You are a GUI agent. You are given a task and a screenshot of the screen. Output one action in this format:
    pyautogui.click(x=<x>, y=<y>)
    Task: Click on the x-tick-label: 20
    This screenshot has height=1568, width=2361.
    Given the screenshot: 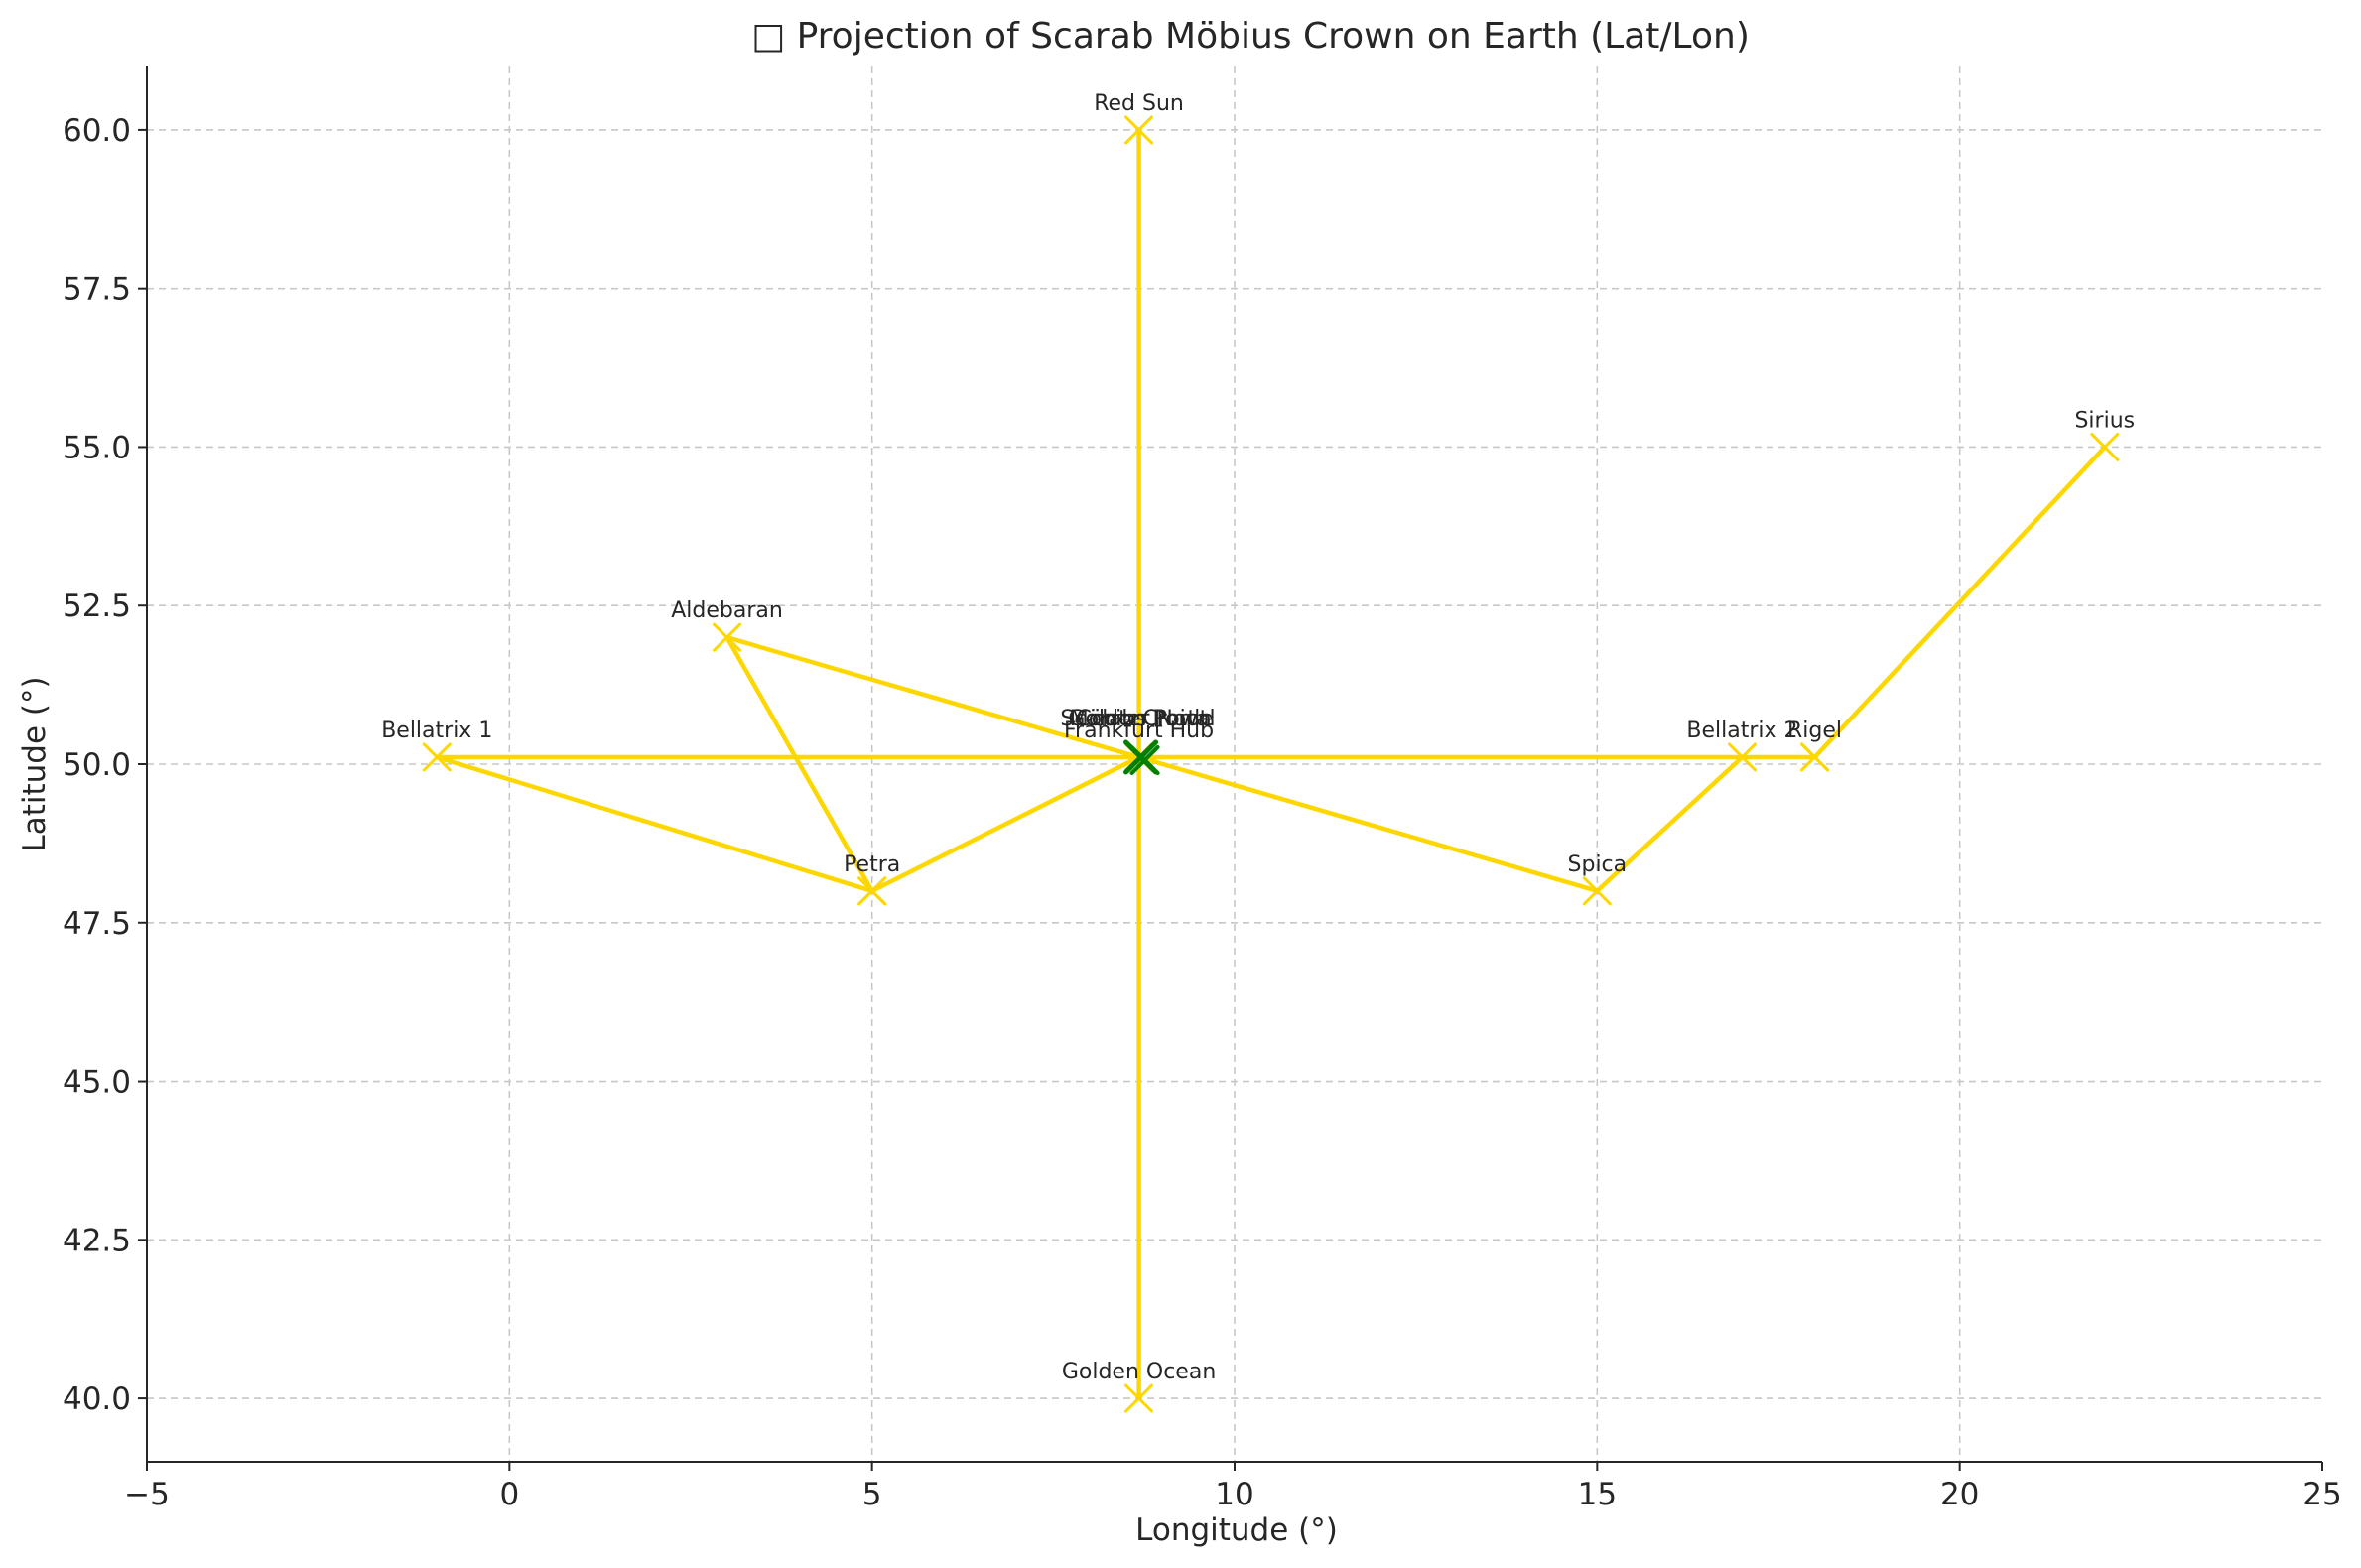 What is the action you would take?
    pyautogui.click(x=1959, y=1494)
    